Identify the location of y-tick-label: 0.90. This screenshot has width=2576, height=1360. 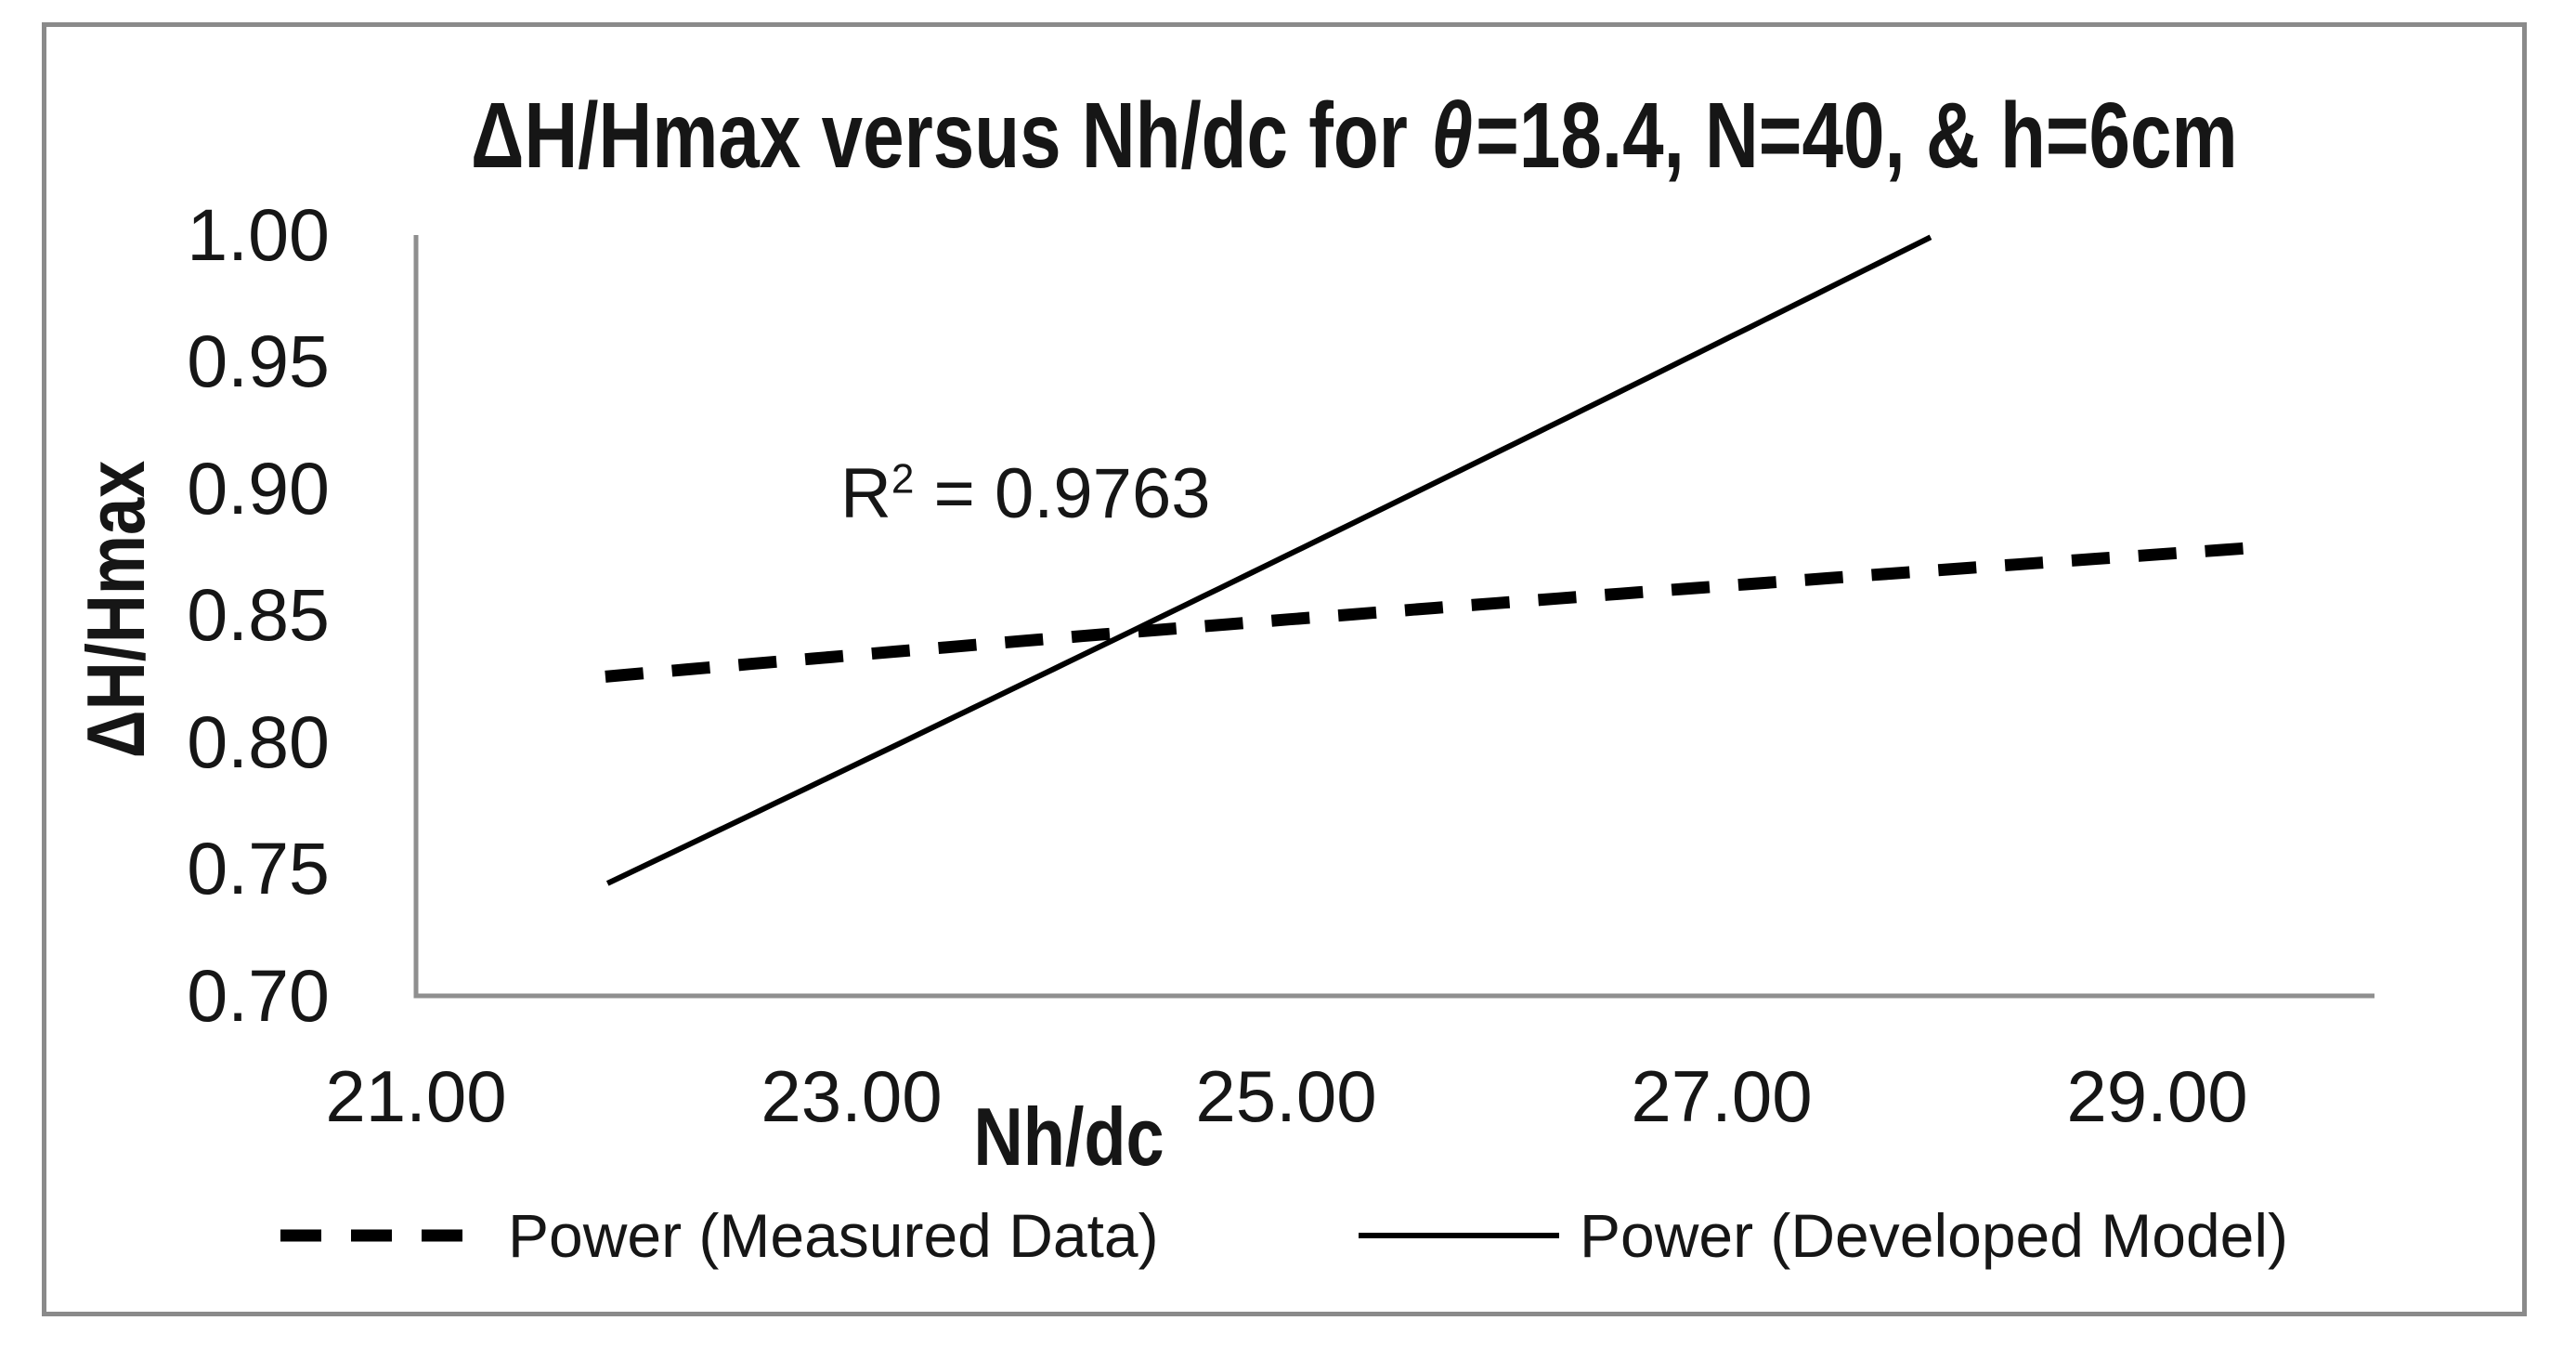
(259, 489).